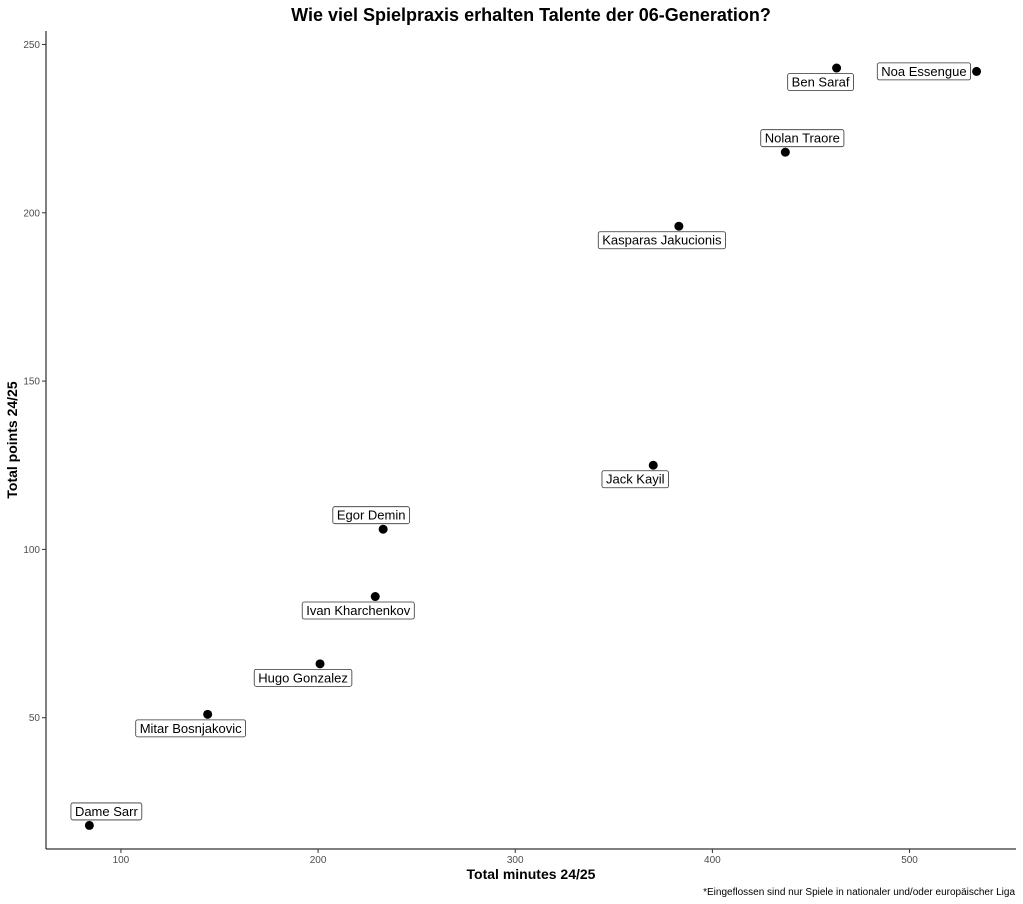 The height and width of the screenshot is (904, 1023). I want to click on point-label-text: Egor Demin, so click(371, 515).